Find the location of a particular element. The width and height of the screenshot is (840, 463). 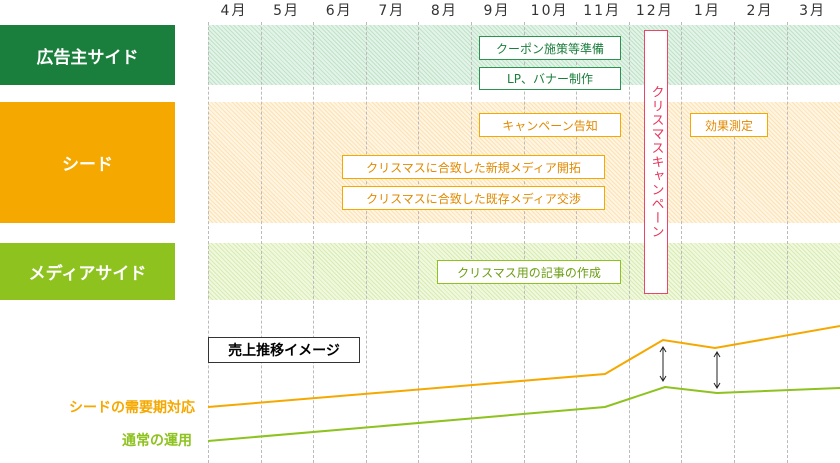

month-label: 10月 is located at coordinates (549, 11).